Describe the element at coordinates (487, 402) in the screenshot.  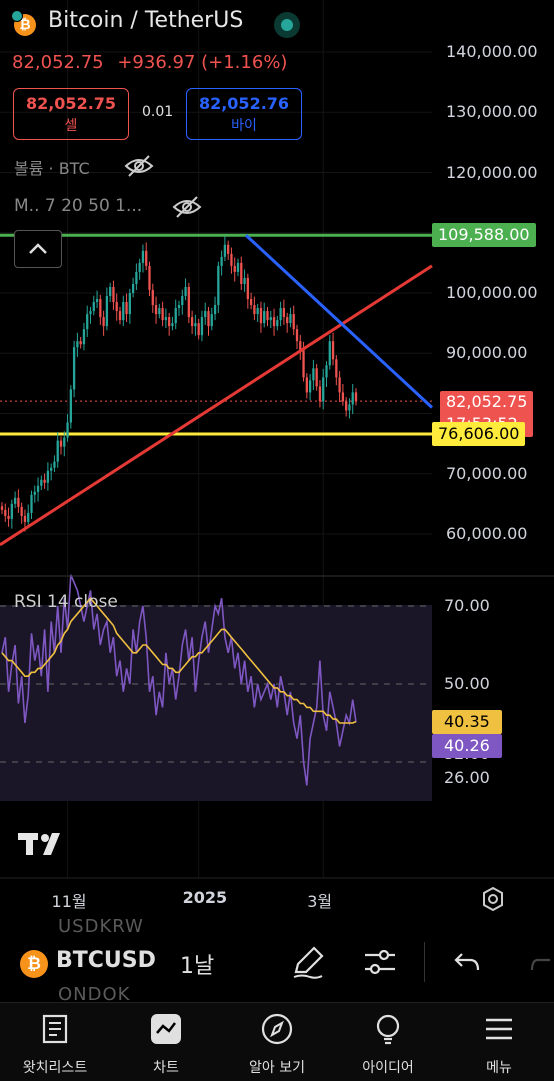
I see `last-price-tag-value: 82,052.75` at that location.